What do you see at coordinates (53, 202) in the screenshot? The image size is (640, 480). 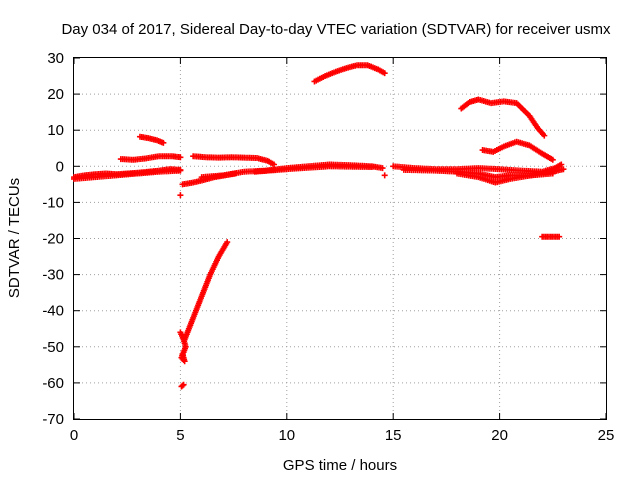 I see `y-tick-label: -10` at bounding box center [53, 202].